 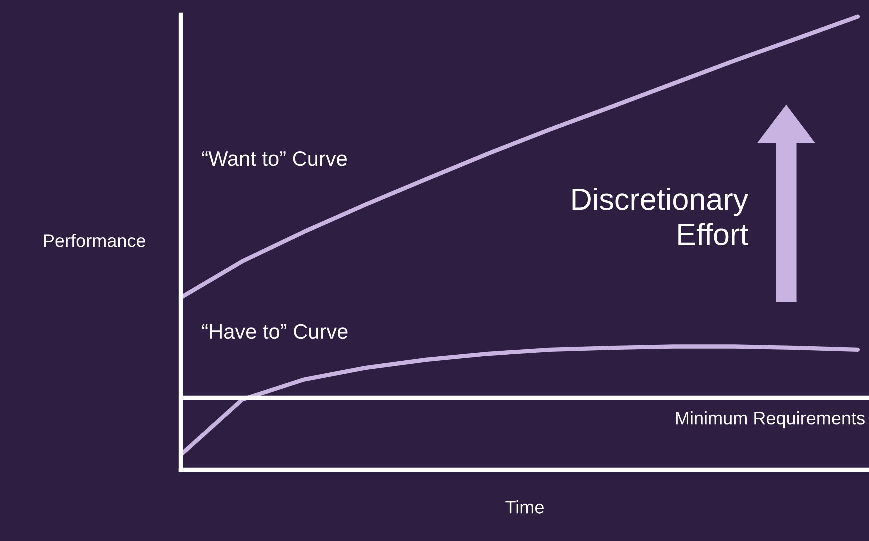 What do you see at coordinates (275, 332) in the screenshot?
I see `series-label: “Have to” Curve` at bounding box center [275, 332].